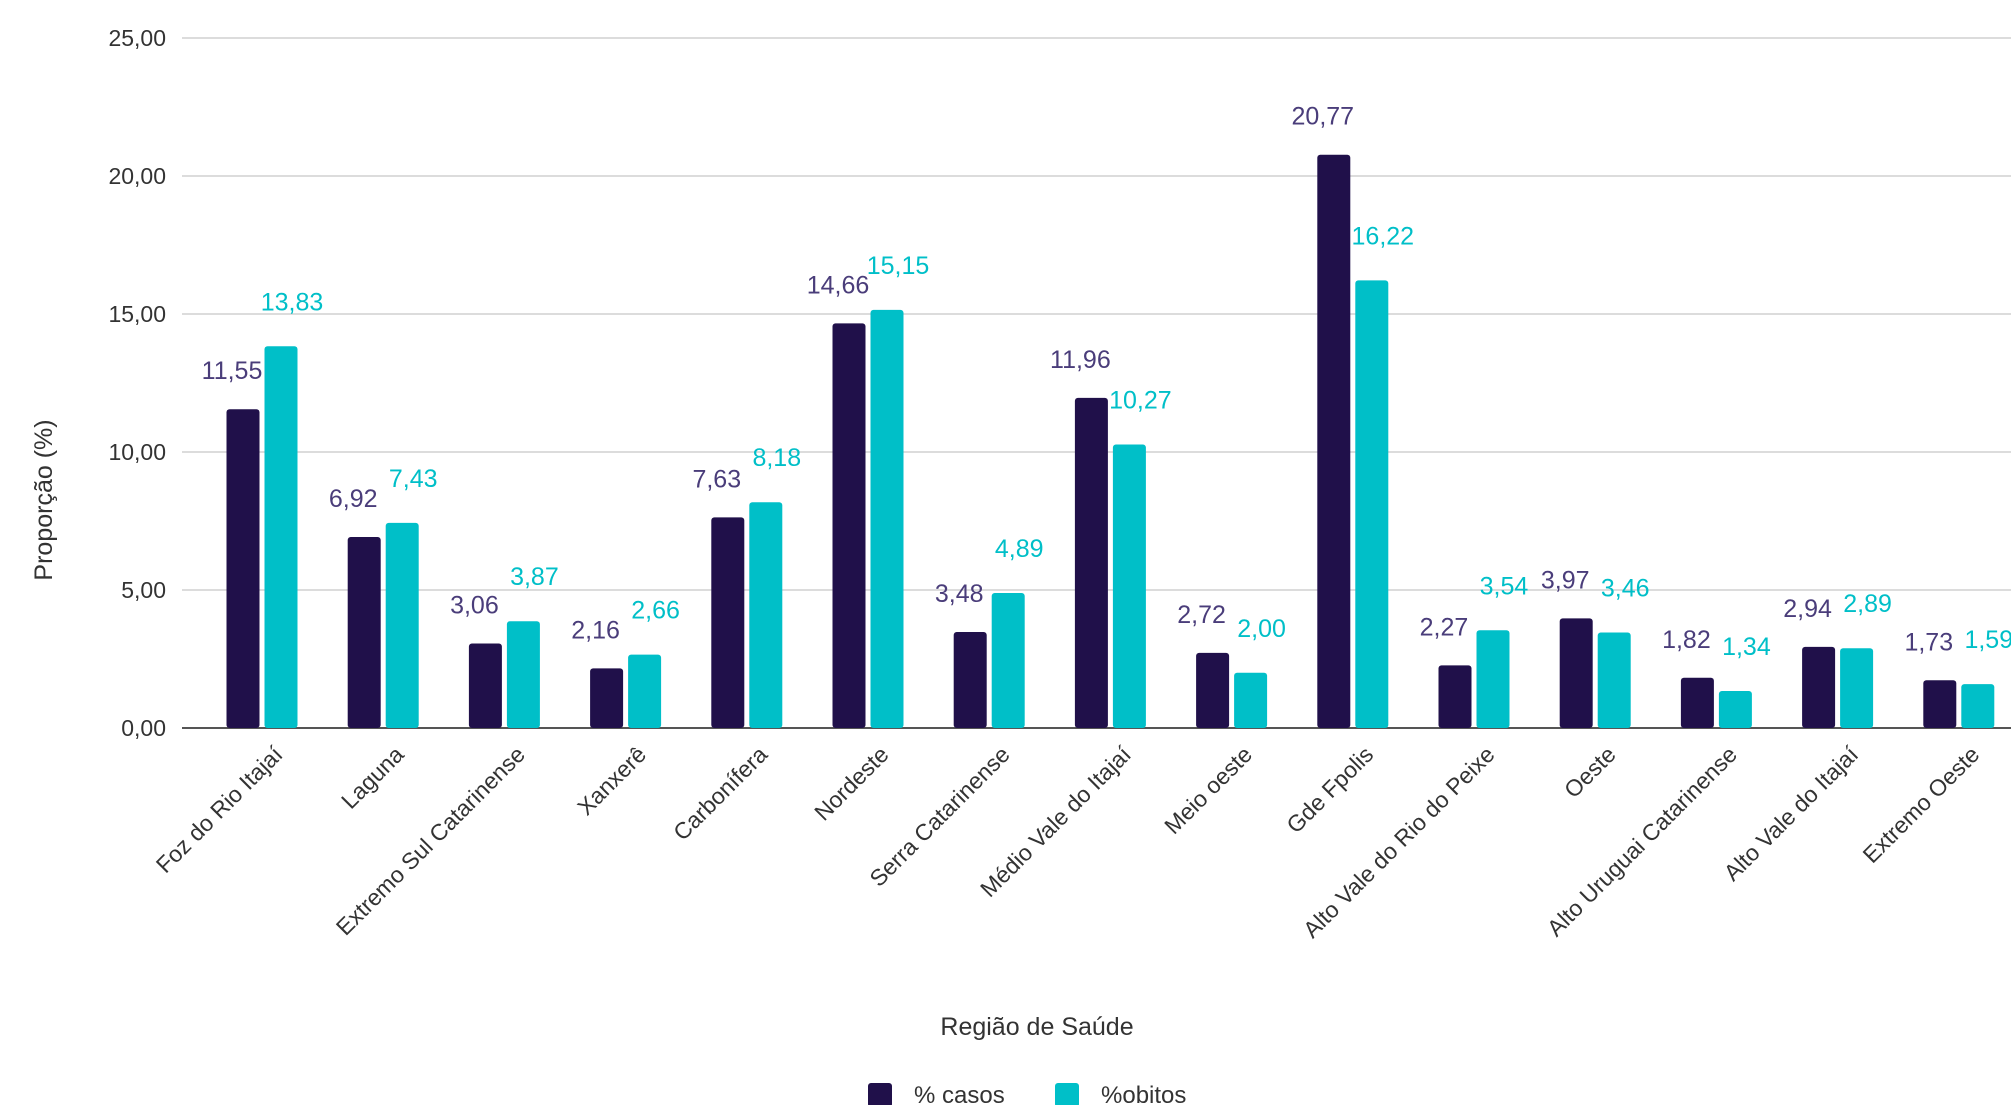 This screenshot has height=1105, width=2011. Describe the element at coordinates (137, 38) in the screenshot. I see `y-tick-label: 25,00` at that location.